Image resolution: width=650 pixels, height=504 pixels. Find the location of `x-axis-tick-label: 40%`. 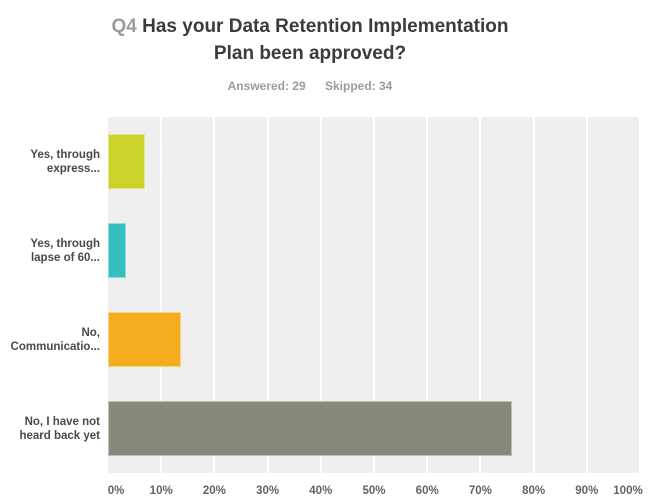

x-axis-tick-label: 40% is located at coordinates (321, 491).